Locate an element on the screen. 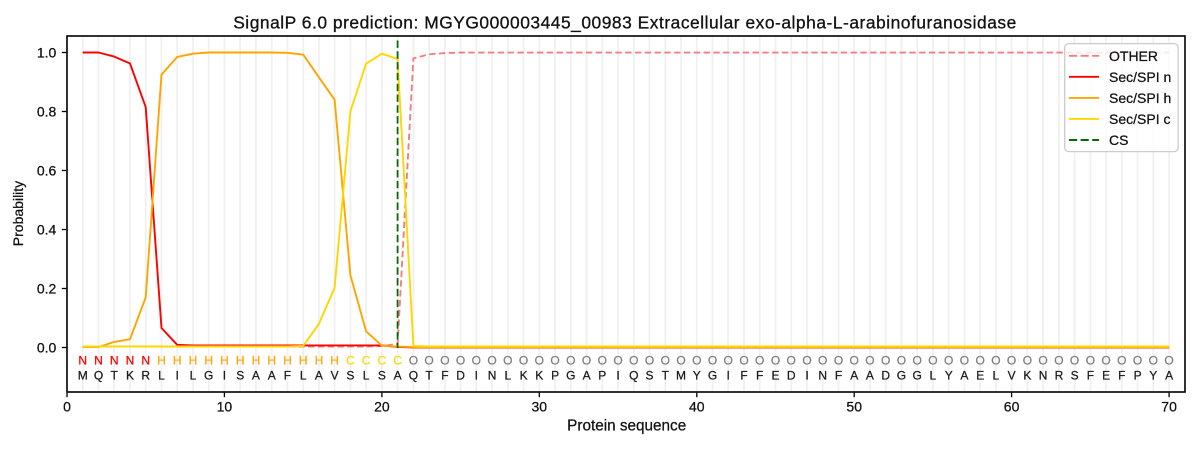 Image resolution: width=1200 pixels, height=455 pixels. svg-text: 70 is located at coordinates (1169, 407).